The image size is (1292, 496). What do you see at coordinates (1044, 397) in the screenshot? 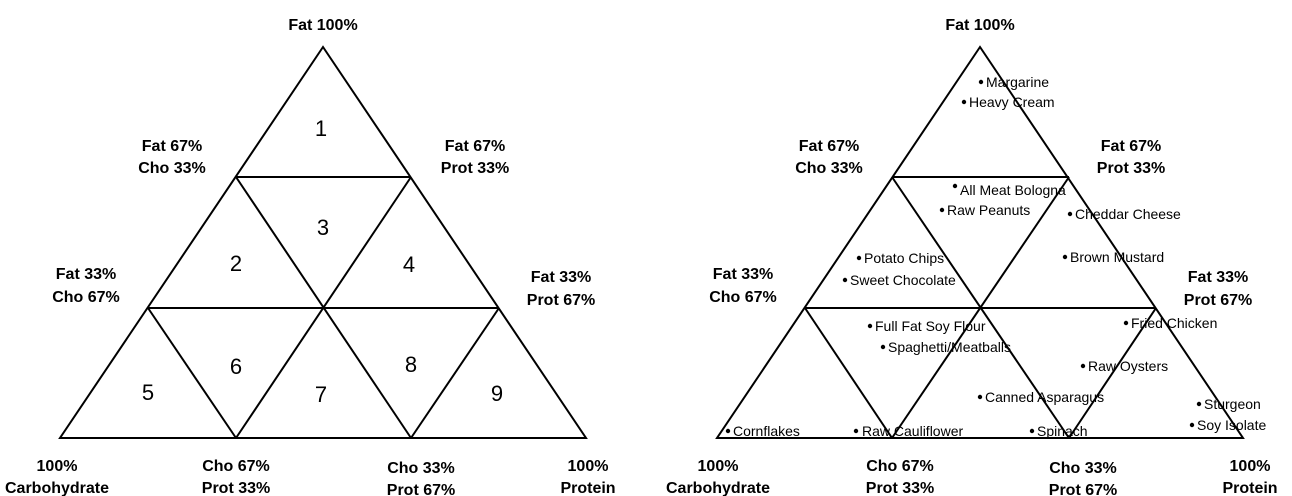
I see `food-label-canned-asparagus: Canned Asparagus` at bounding box center [1044, 397].